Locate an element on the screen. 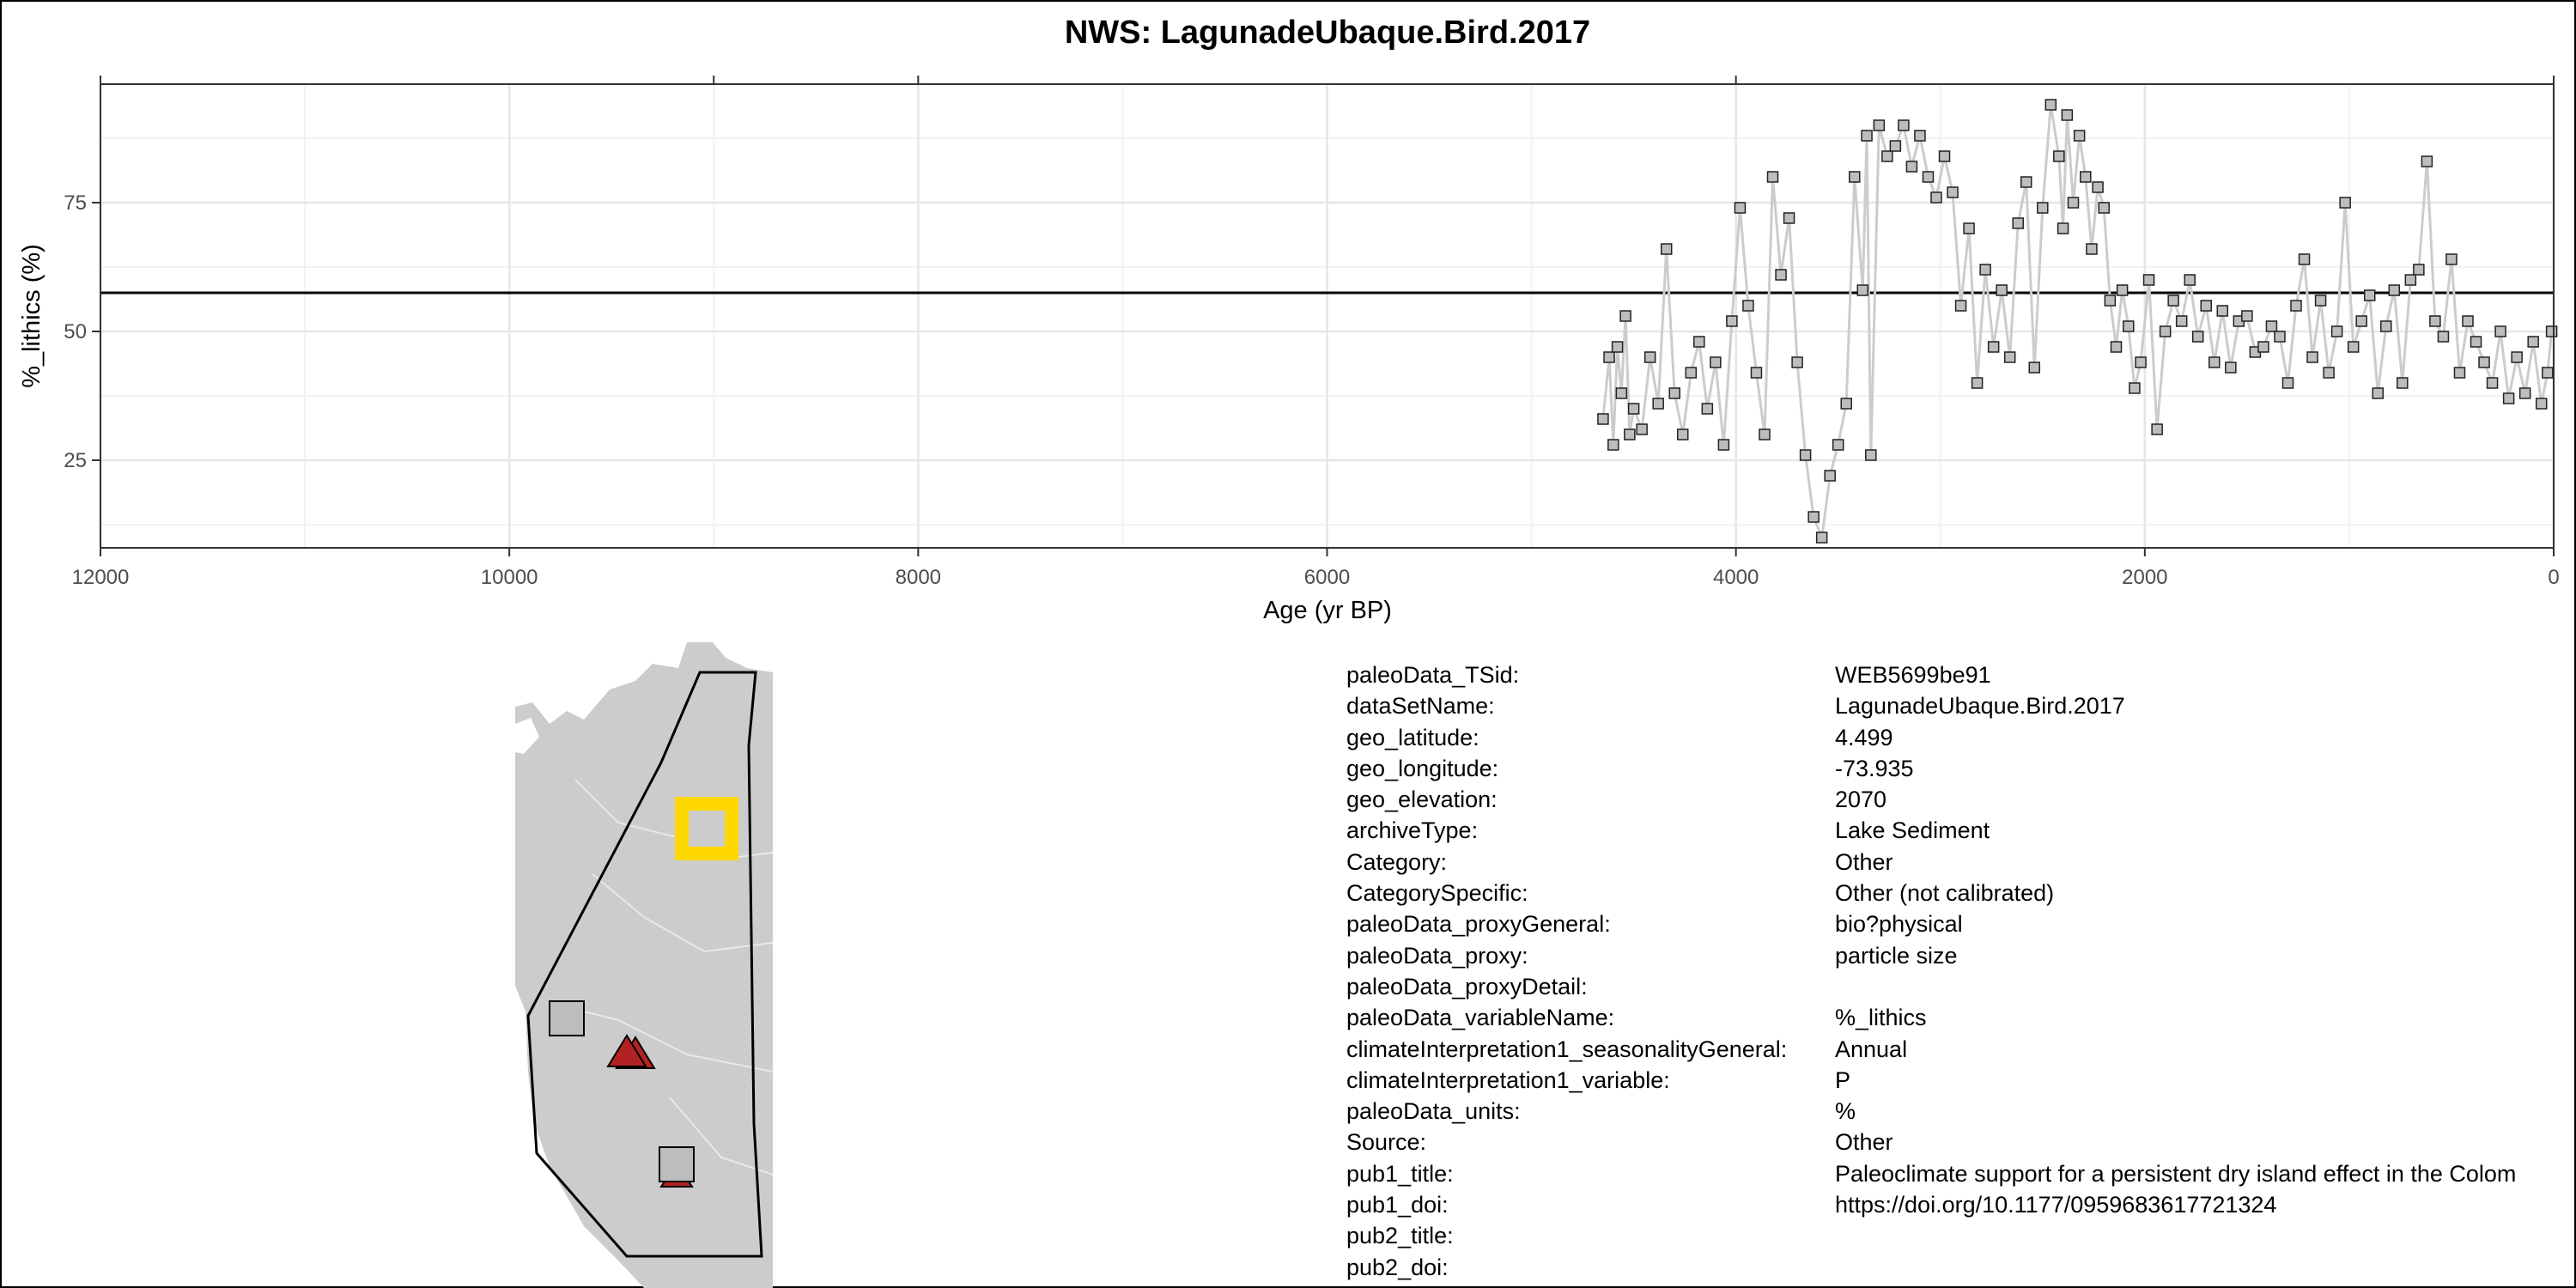 The height and width of the screenshot is (1288, 2576). metadata-value: particle size is located at coordinates (1896, 955).